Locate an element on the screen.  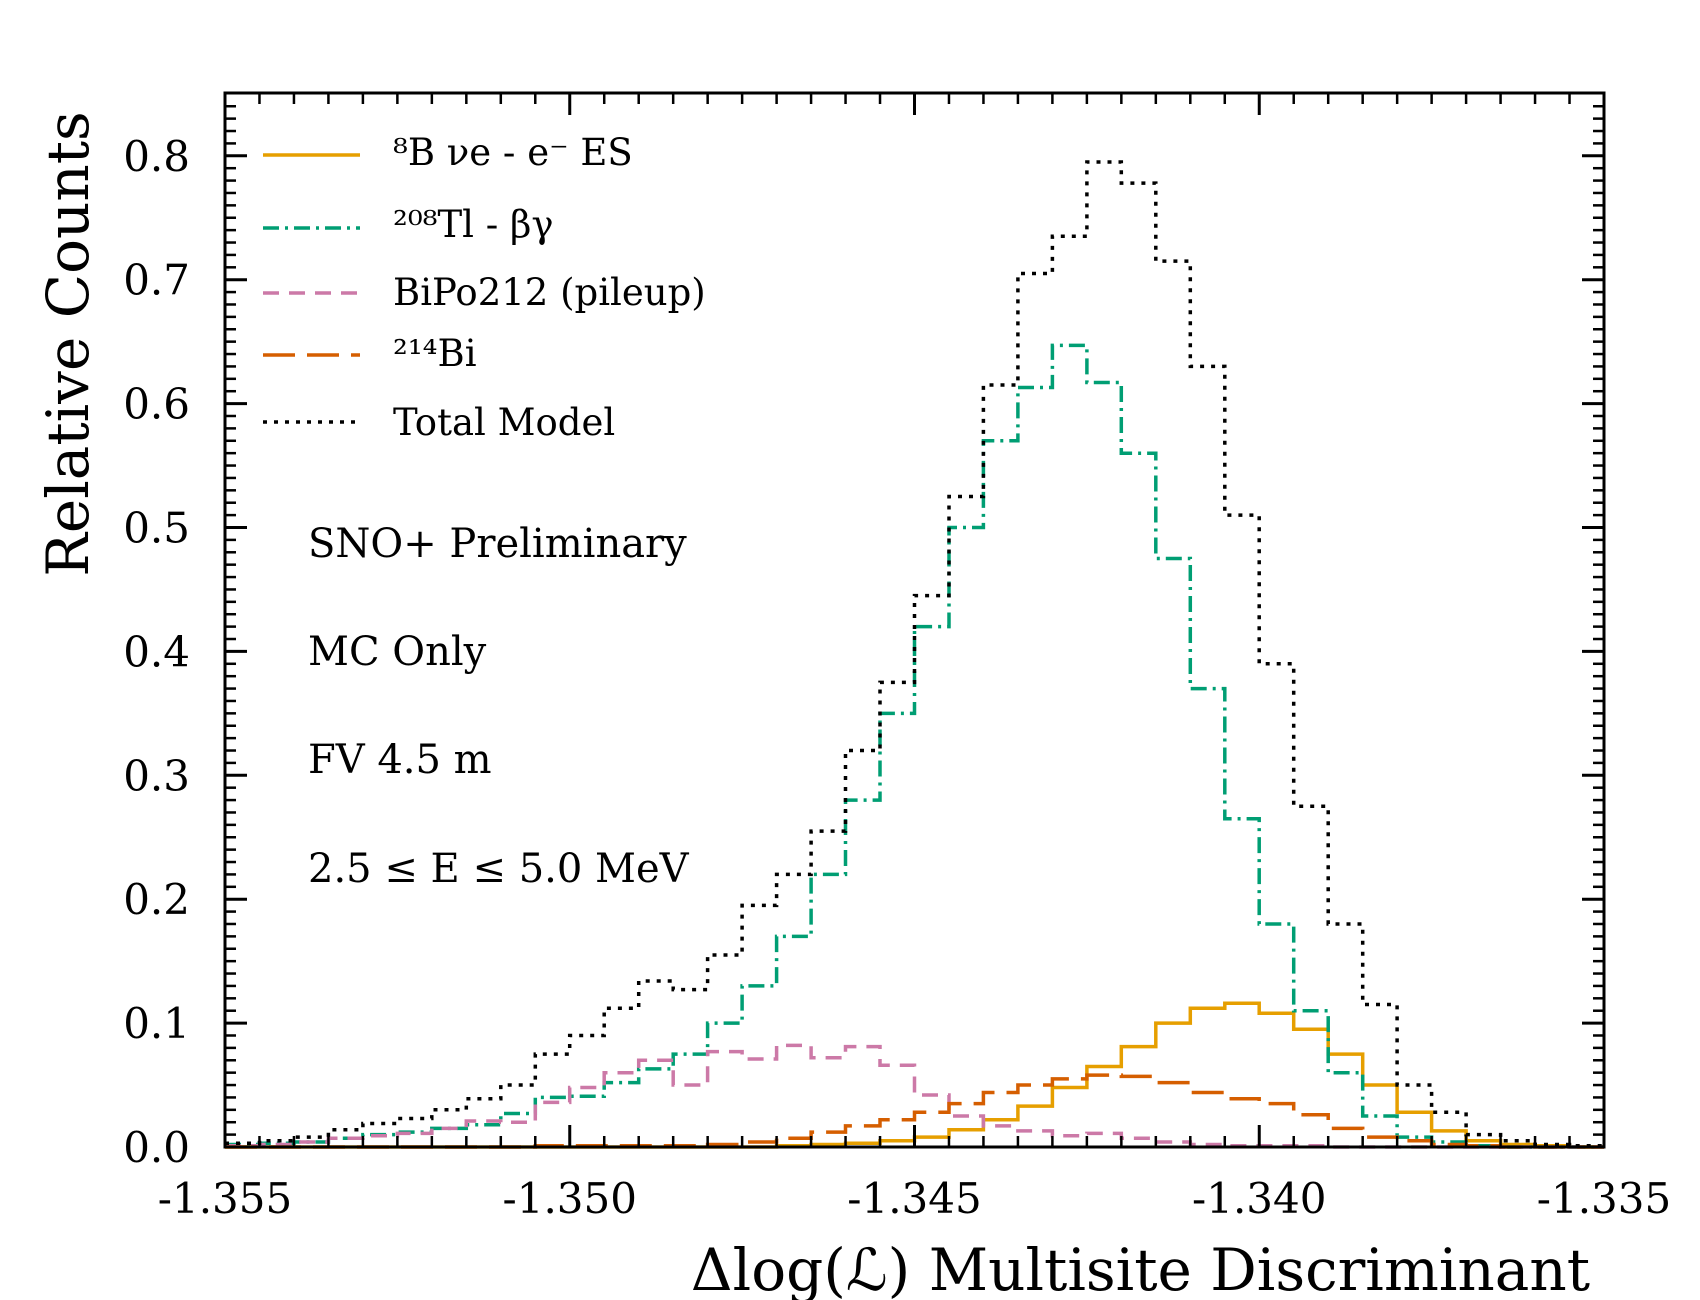
annotation-energy: 2.5 ≤ E ≤ 5.0 MeV is located at coordinates (499, 869).